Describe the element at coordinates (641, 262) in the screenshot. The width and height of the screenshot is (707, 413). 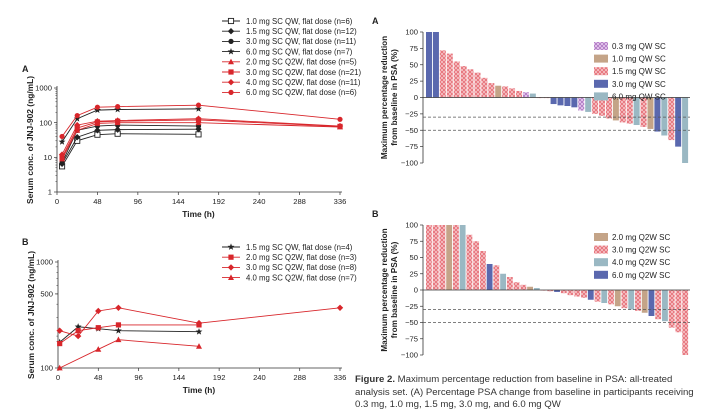
I see `legend-label: 4.0 mg Q2W SC` at that location.